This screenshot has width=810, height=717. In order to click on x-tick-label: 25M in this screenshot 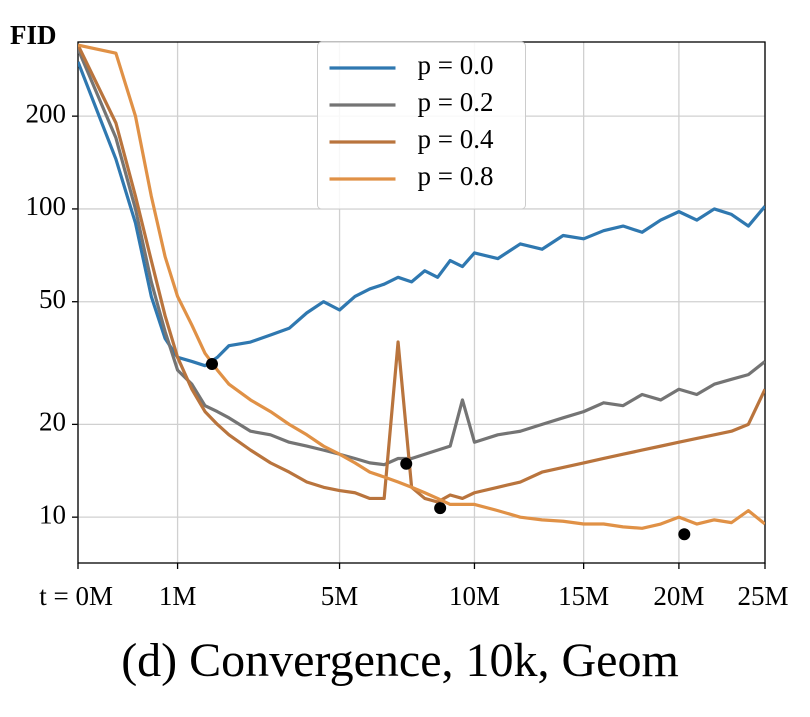, I will do `click(762, 596)`.